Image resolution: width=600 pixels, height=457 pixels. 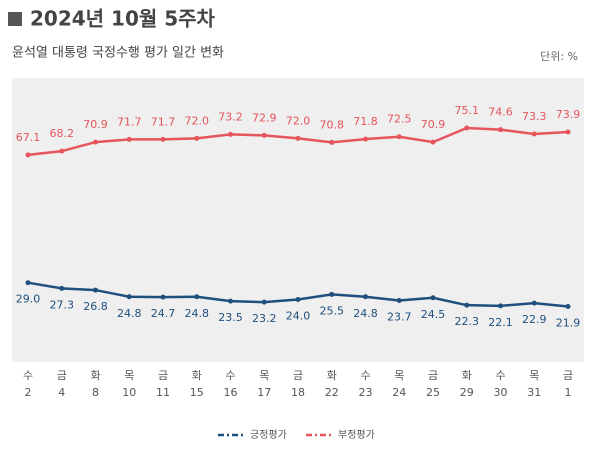 I want to click on value-label: 73.3, so click(x=534, y=116).